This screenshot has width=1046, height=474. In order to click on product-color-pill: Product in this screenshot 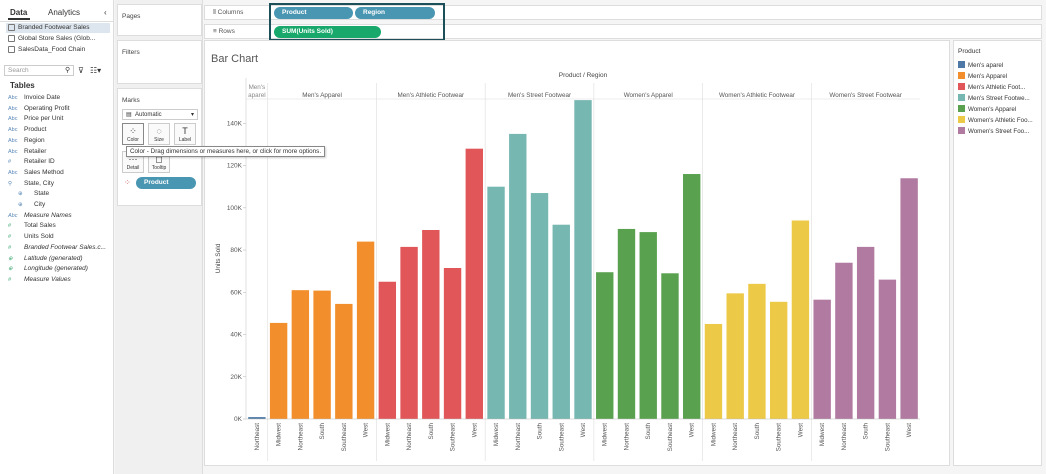, I will do `click(166, 183)`.